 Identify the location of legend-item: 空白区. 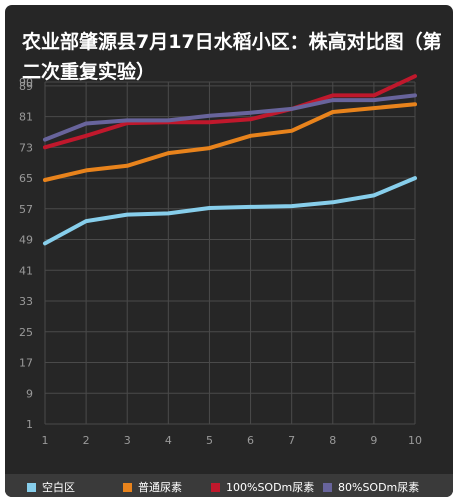
(51, 488).